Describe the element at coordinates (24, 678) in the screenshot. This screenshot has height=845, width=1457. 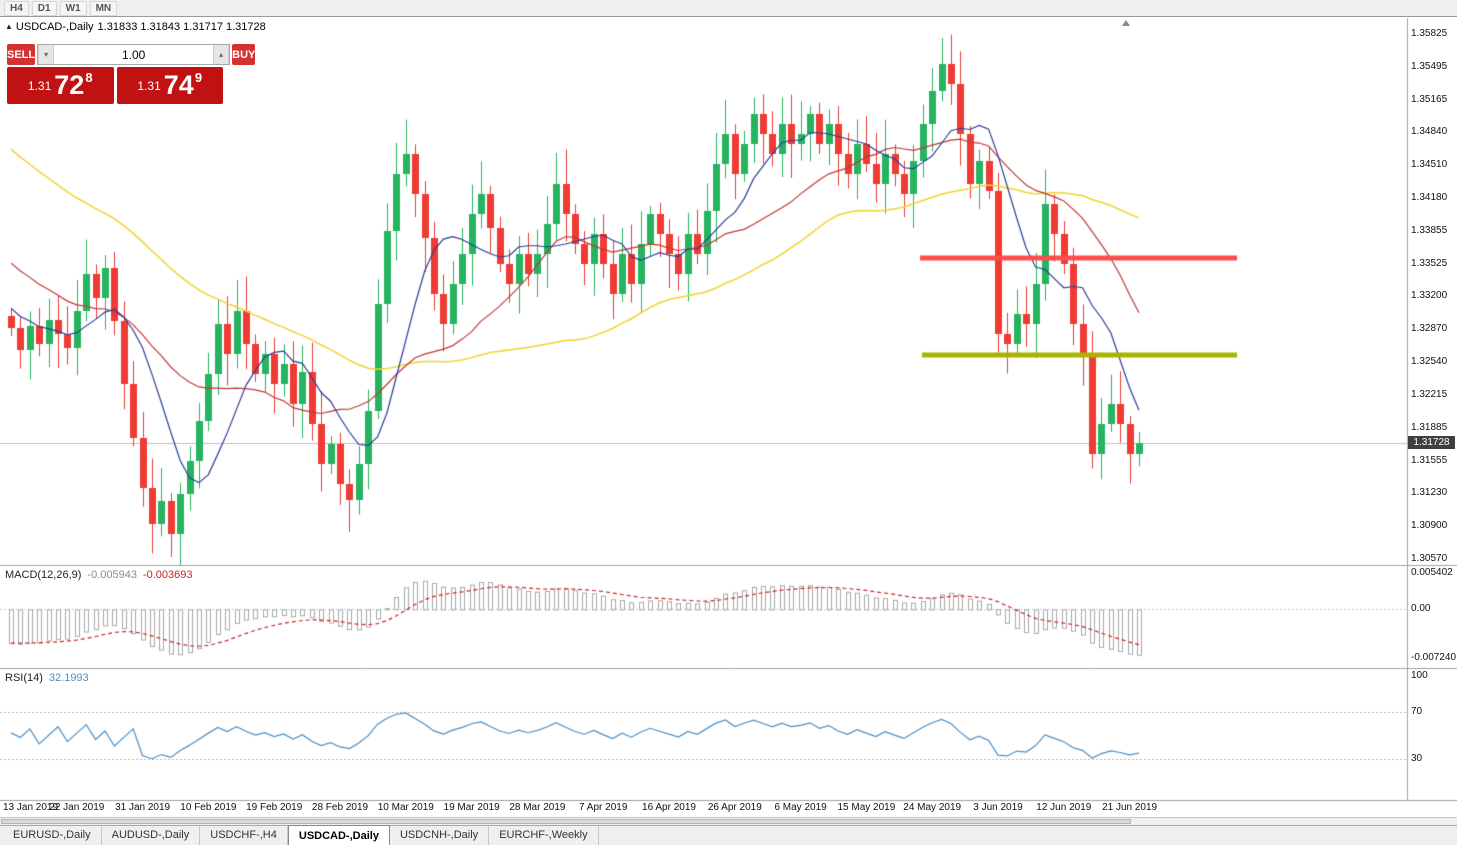
I see `rsi-name: RSI(14)` at that location.